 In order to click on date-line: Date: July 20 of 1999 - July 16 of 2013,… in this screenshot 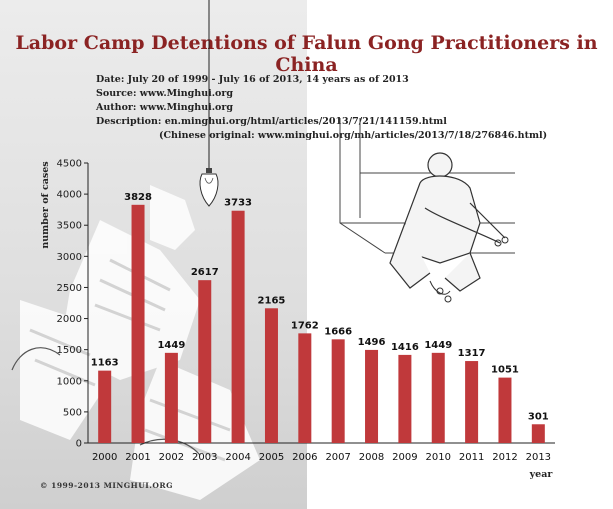, I will do `click(252, 79)`.